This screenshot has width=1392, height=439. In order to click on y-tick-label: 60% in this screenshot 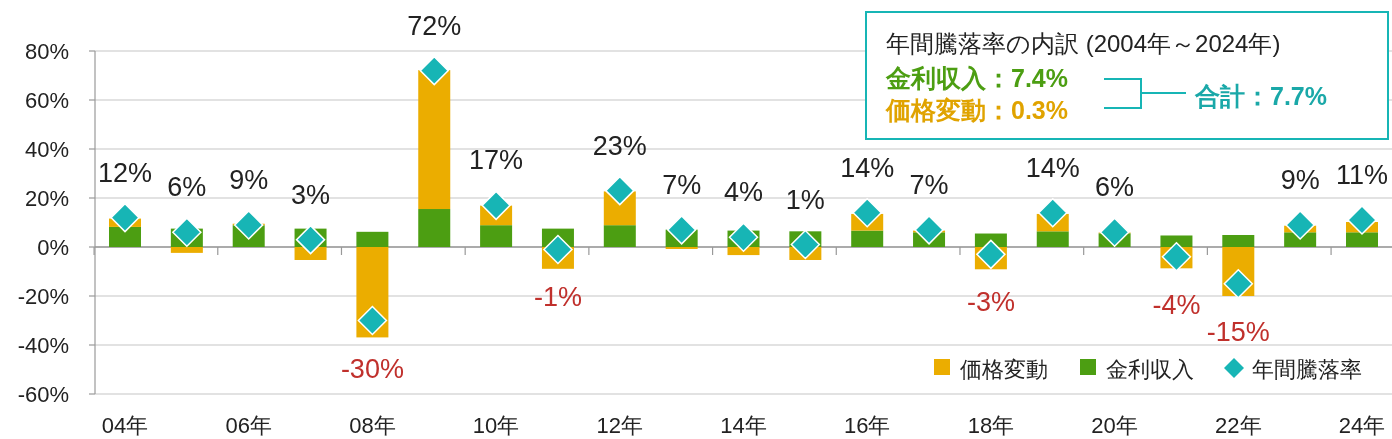, I will do `click(46, 100)`.